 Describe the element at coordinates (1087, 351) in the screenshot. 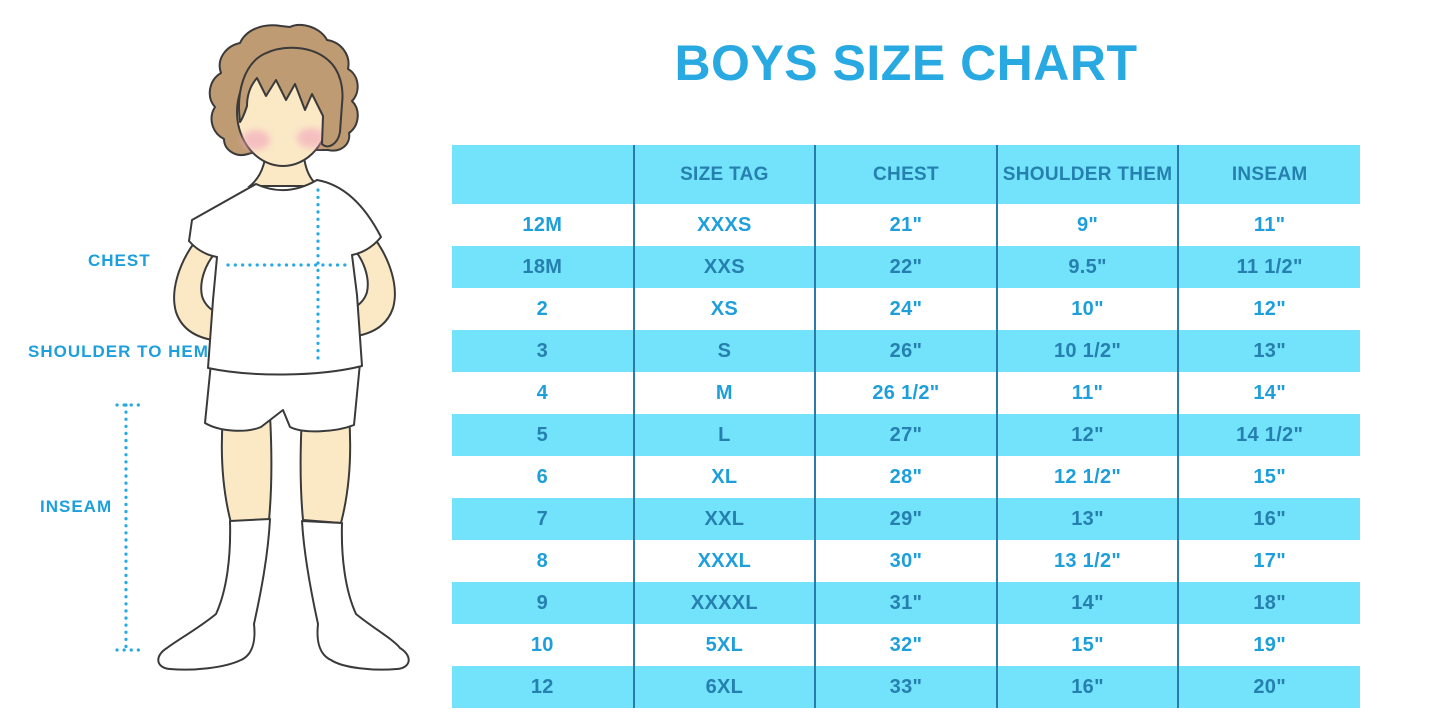

I see `table-cell: 10 1/2"` at that location.